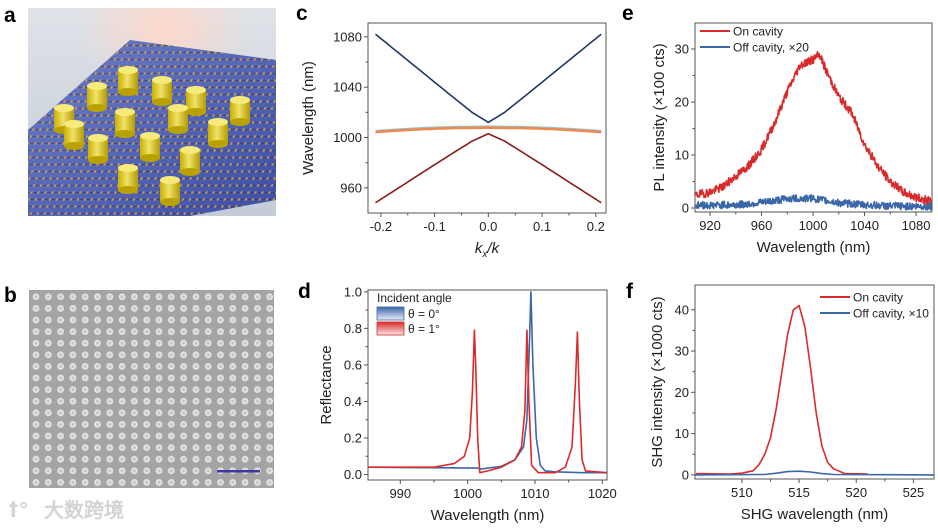  What do you see at coordinates (353, 437) in the screenshot?
I see `y-tick-label: 0.2` at bounding box center [353, 437].